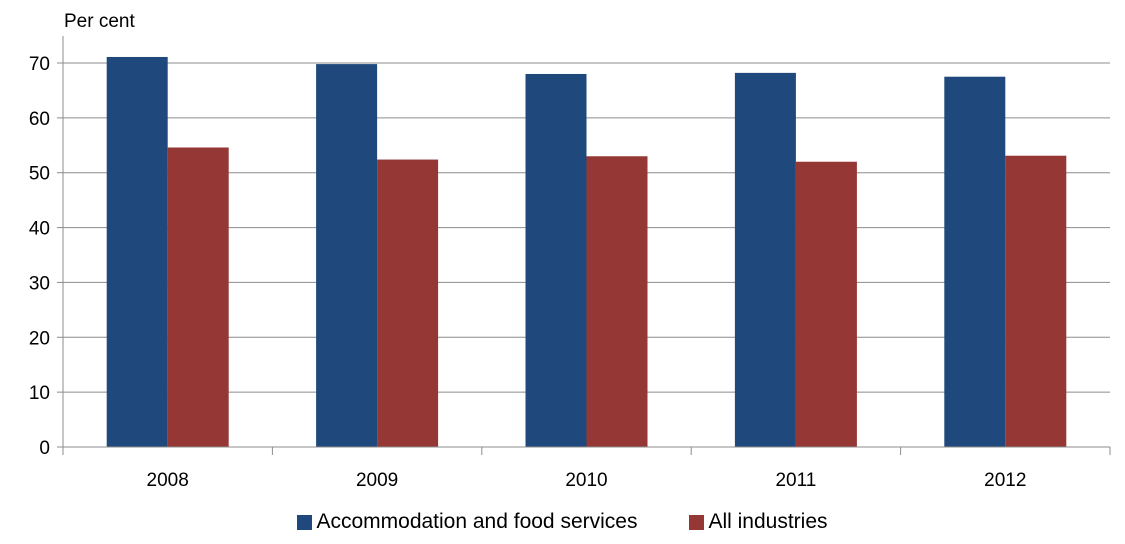  Describe the element at coordinates (556, 260) in the screenshot. I see `bar-accommodation-2010` at that location.